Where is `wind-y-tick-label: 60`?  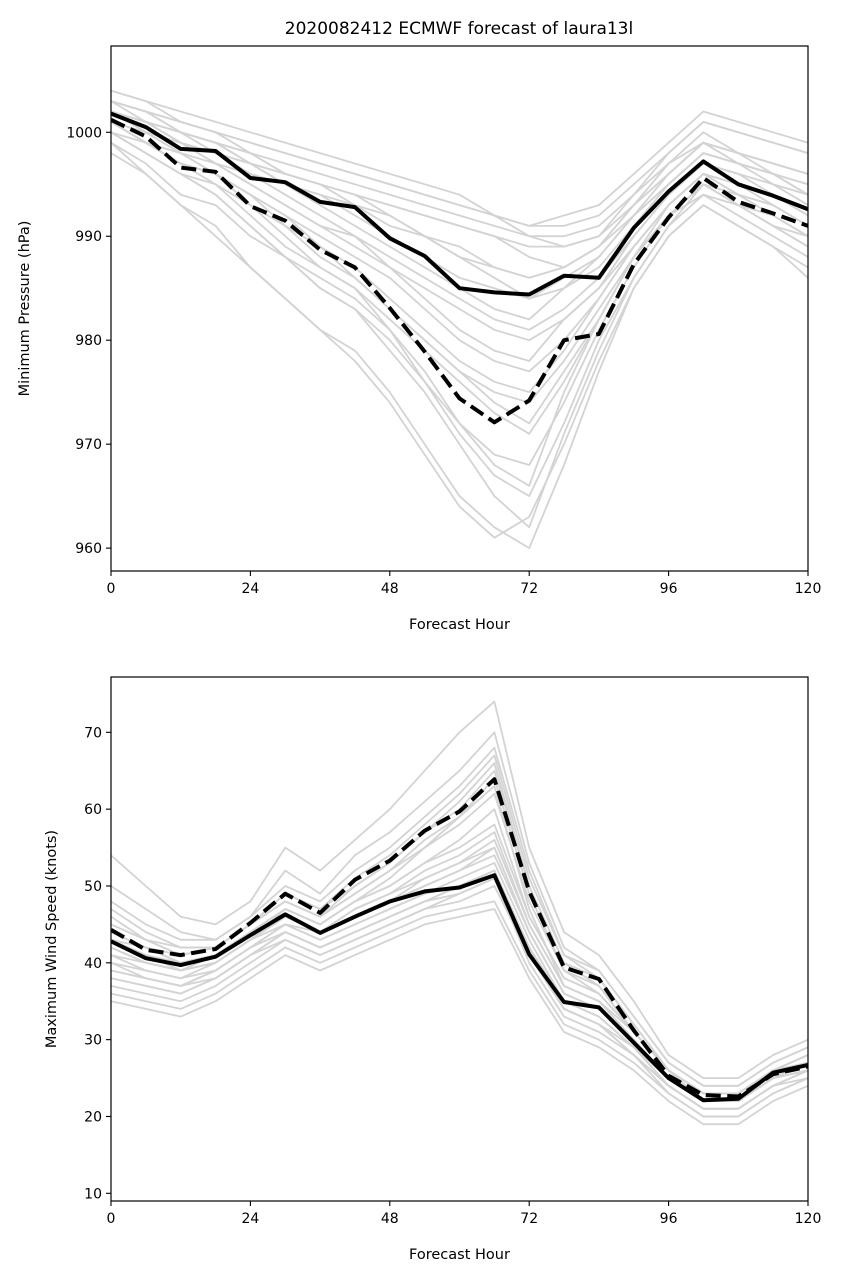
wind-y-tick-label: 60 is located at coordinates (93, 810).